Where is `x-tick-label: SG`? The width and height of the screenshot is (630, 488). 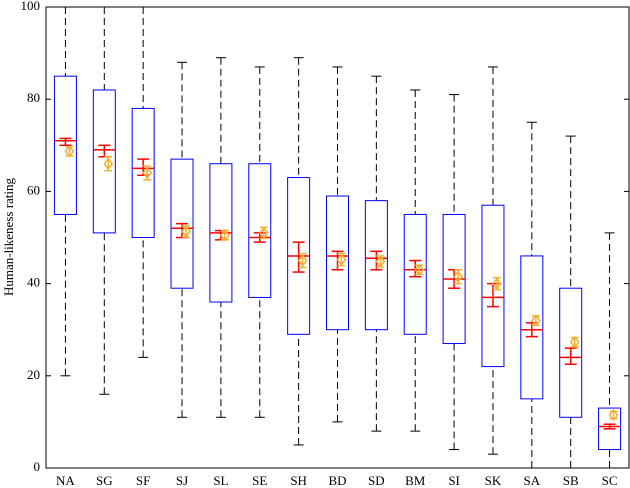
x-tick-label: SG is located at coordinates (104, 480).